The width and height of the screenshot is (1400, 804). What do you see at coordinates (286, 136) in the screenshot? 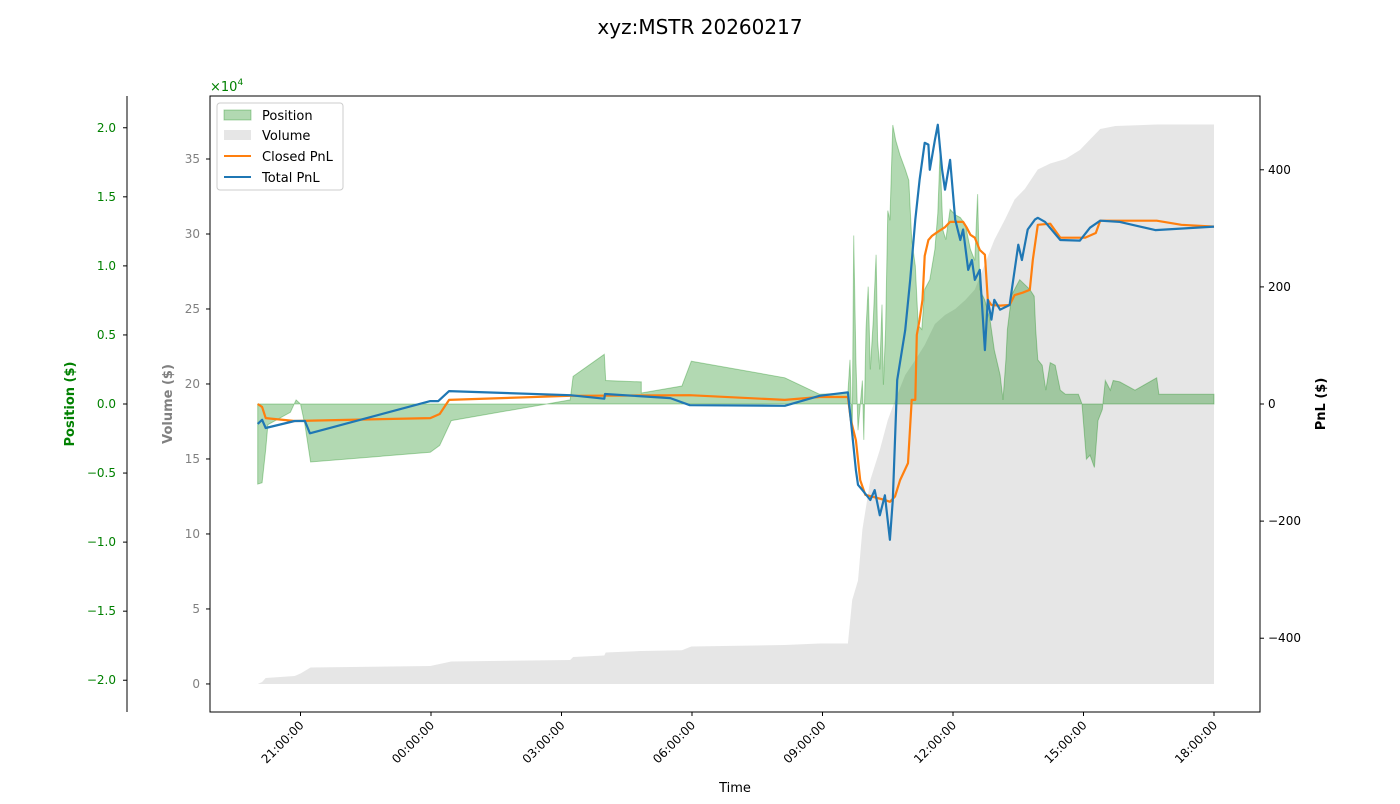
I see `legend-label-volume: Volume` at bounding box center [286, 136].